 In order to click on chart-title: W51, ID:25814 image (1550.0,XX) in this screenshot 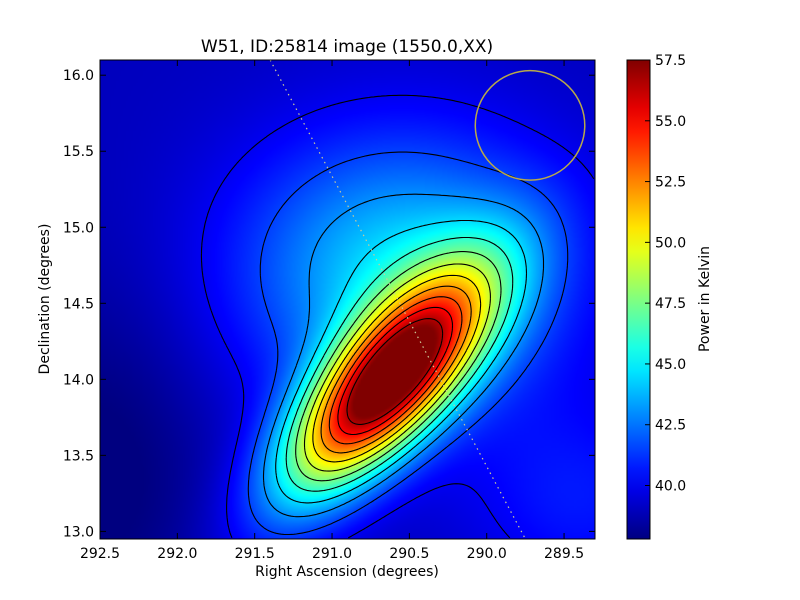, I will do `click(347, 47)`.